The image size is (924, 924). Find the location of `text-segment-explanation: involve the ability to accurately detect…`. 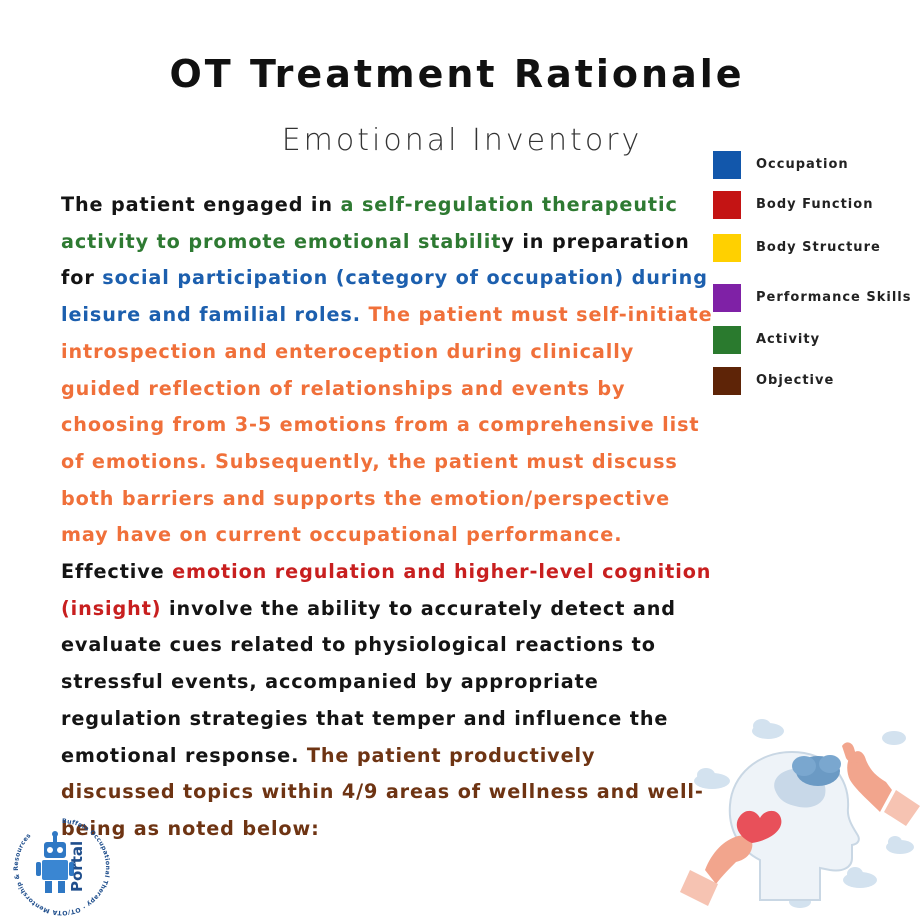

text-segment-explanation: involve the ability to accurately detect… is located at coordinates (368, 681).